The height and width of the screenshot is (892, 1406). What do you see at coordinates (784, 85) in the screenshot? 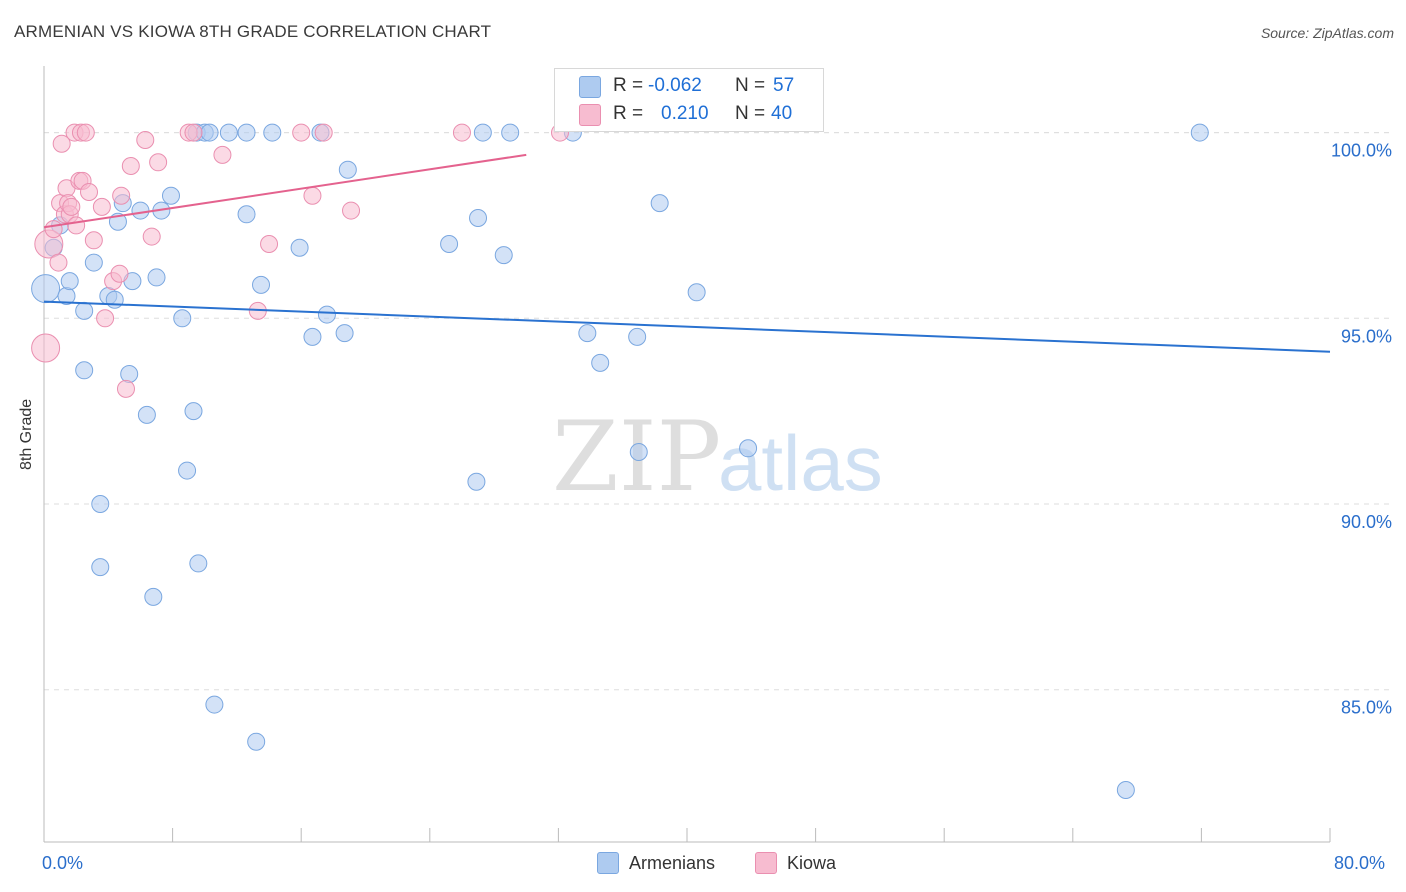
I see `armenians-n-value: 57` at bounding box center [784, 85].